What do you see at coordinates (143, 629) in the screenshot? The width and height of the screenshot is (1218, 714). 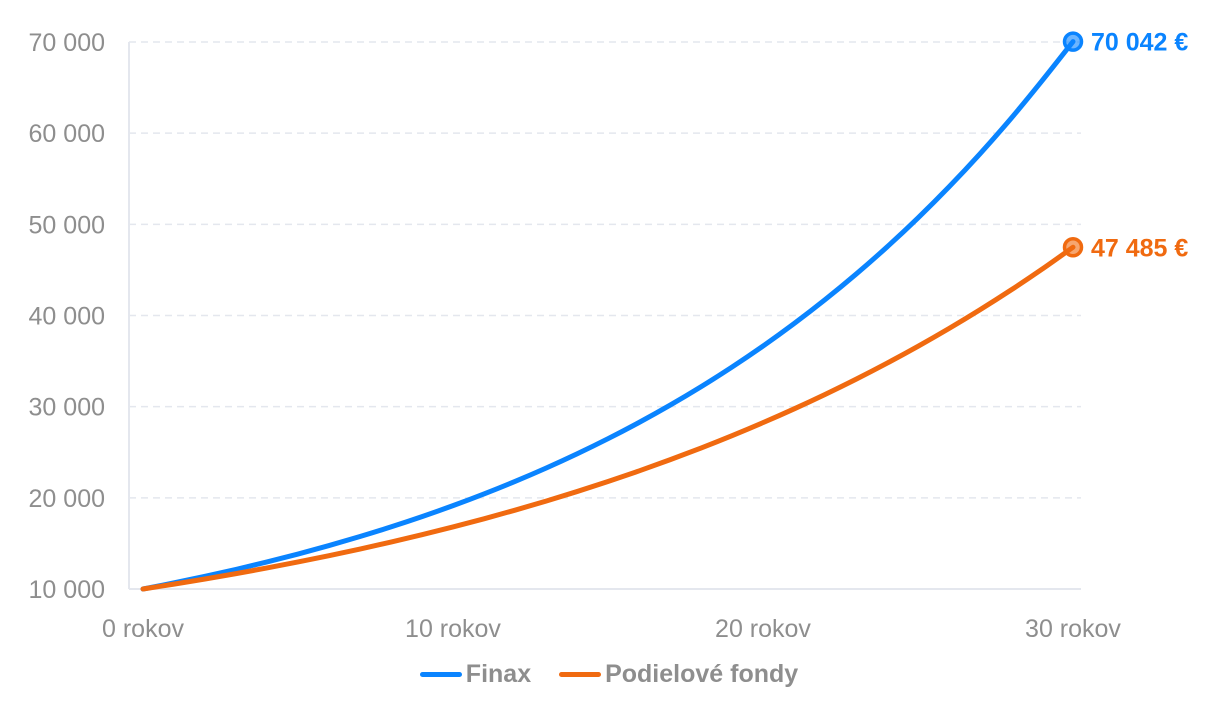 I see `x-tick-label: 0 rokov` at bounding box center [143, 629].